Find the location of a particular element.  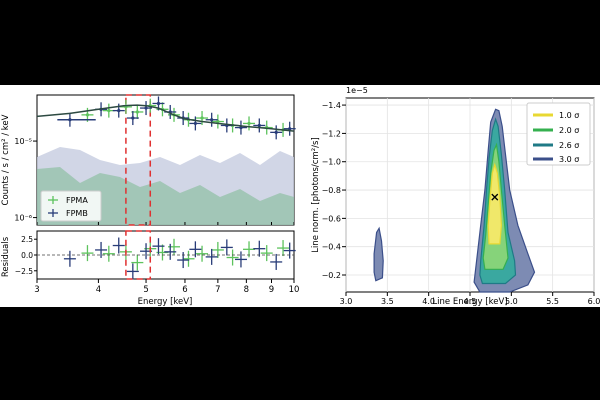

contour-legend: 1.0 σ 2.0 σ 2.6 σ 3.0 σ is located at coordinates (558, 134).